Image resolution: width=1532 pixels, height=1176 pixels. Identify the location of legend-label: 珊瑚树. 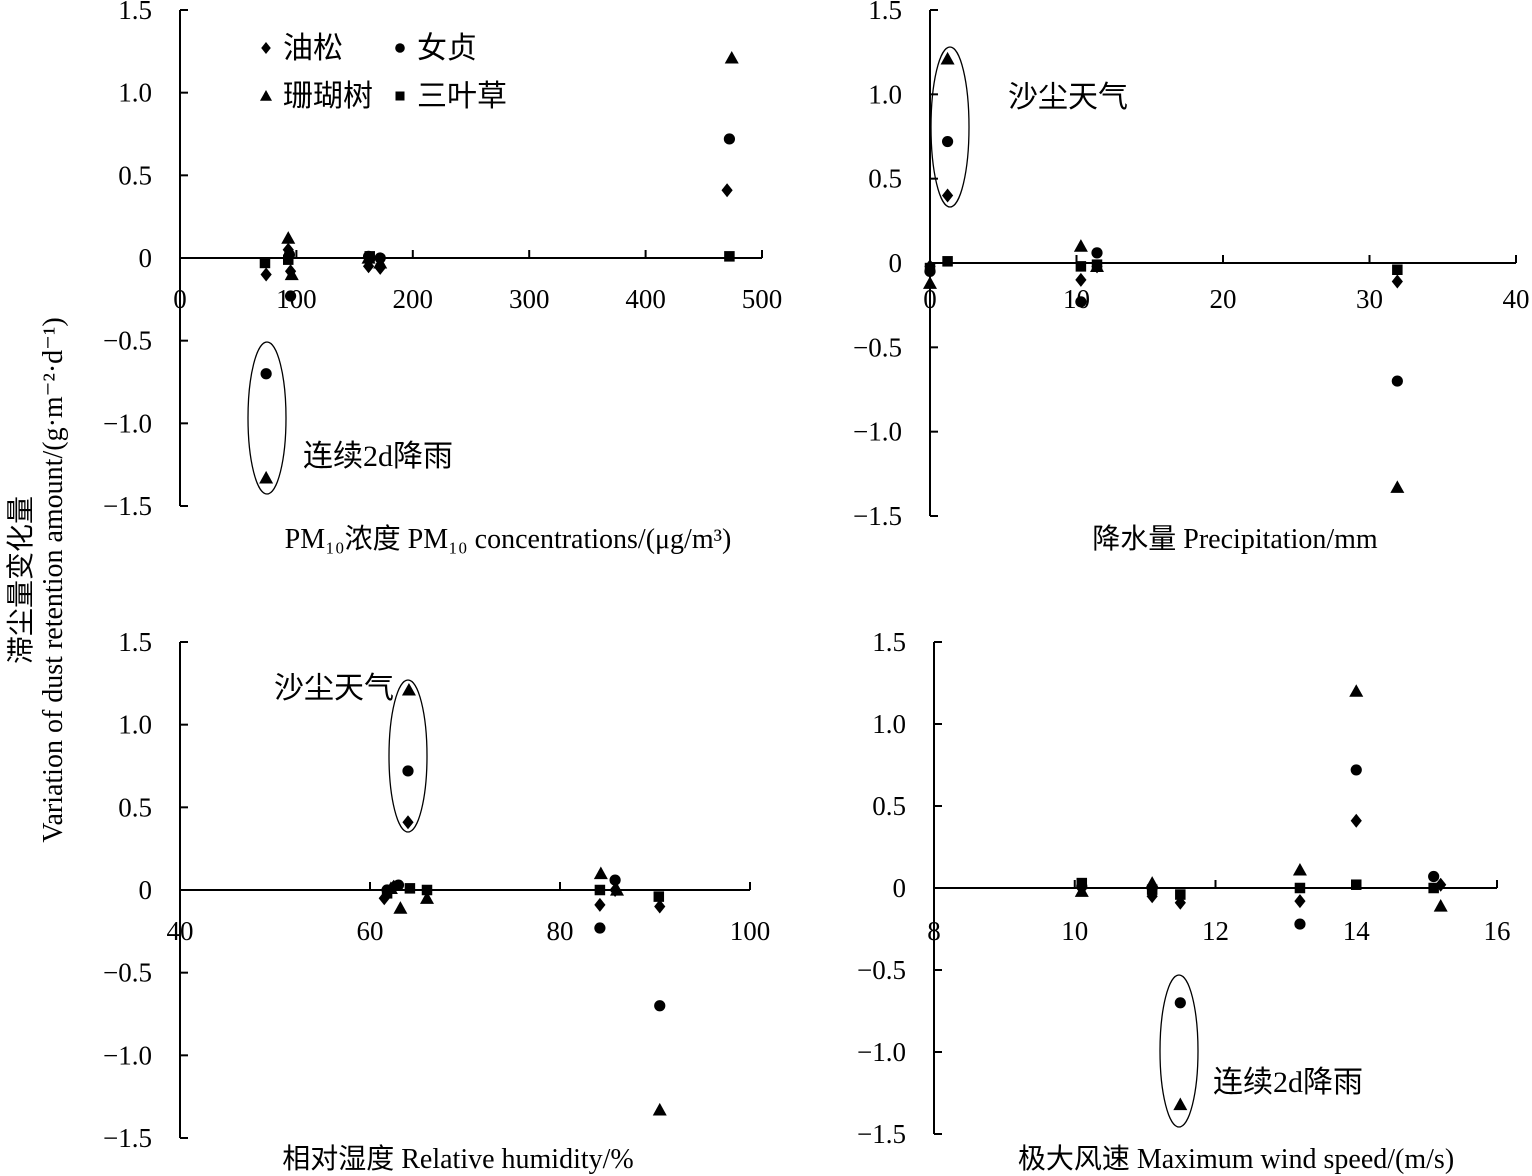
(328, 96).